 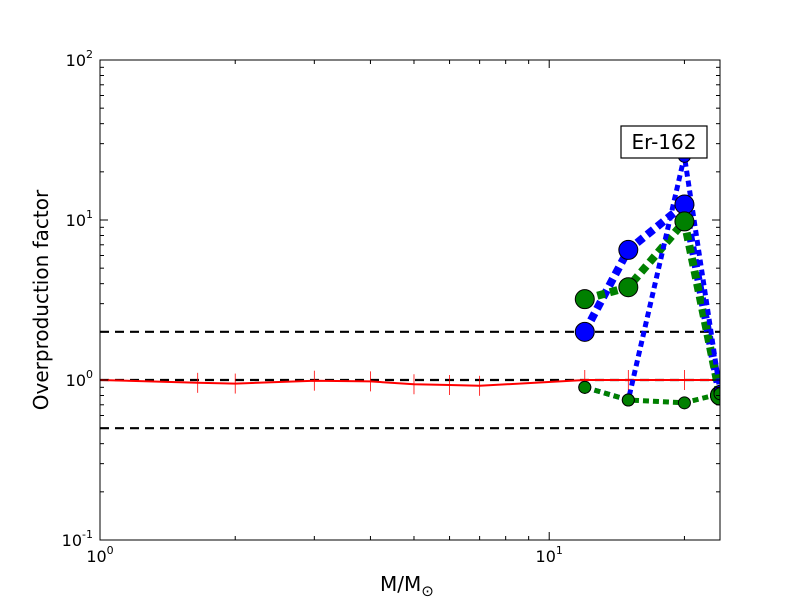 What do you see at coordinates (41, 299) in the screenshot?
I see `y-axis-label: Overproduction factor` at bounding box center [41, 299].